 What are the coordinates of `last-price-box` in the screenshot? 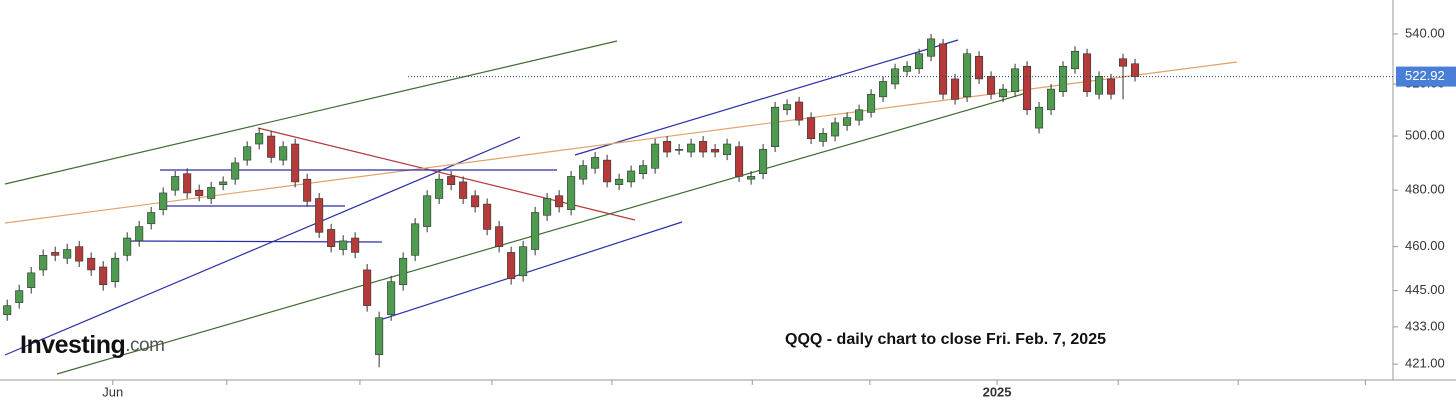 It's located at (1426, 76).